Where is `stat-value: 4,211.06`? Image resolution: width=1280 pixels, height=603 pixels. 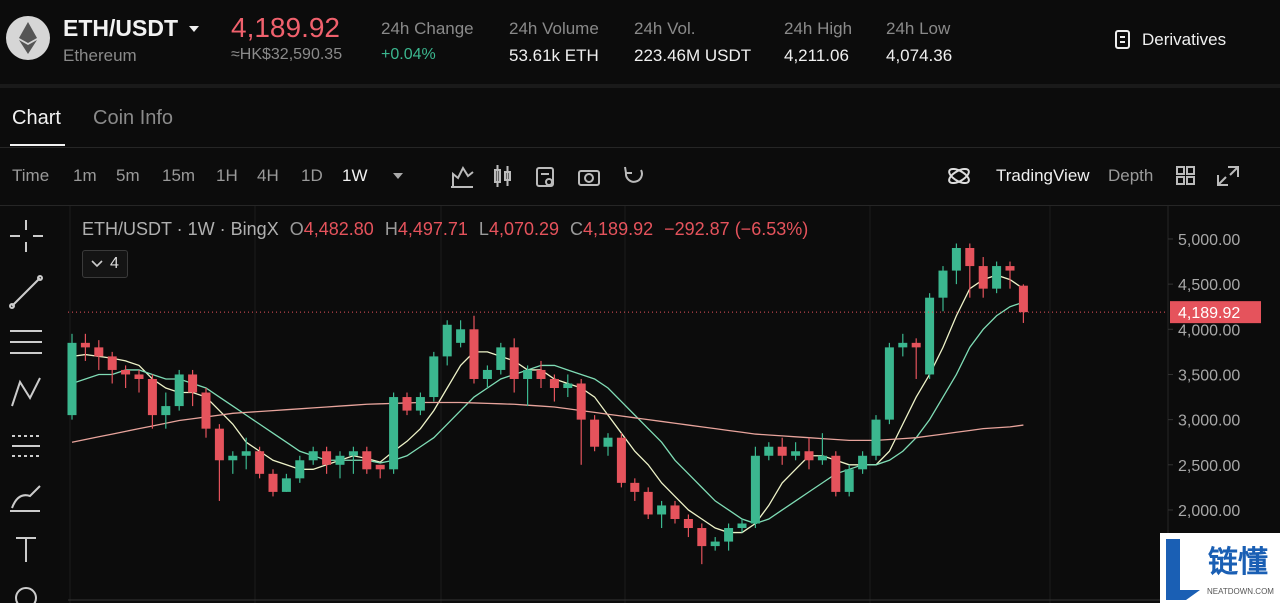 stat-value: 4,211.06 is located at coordinates (816, 55).